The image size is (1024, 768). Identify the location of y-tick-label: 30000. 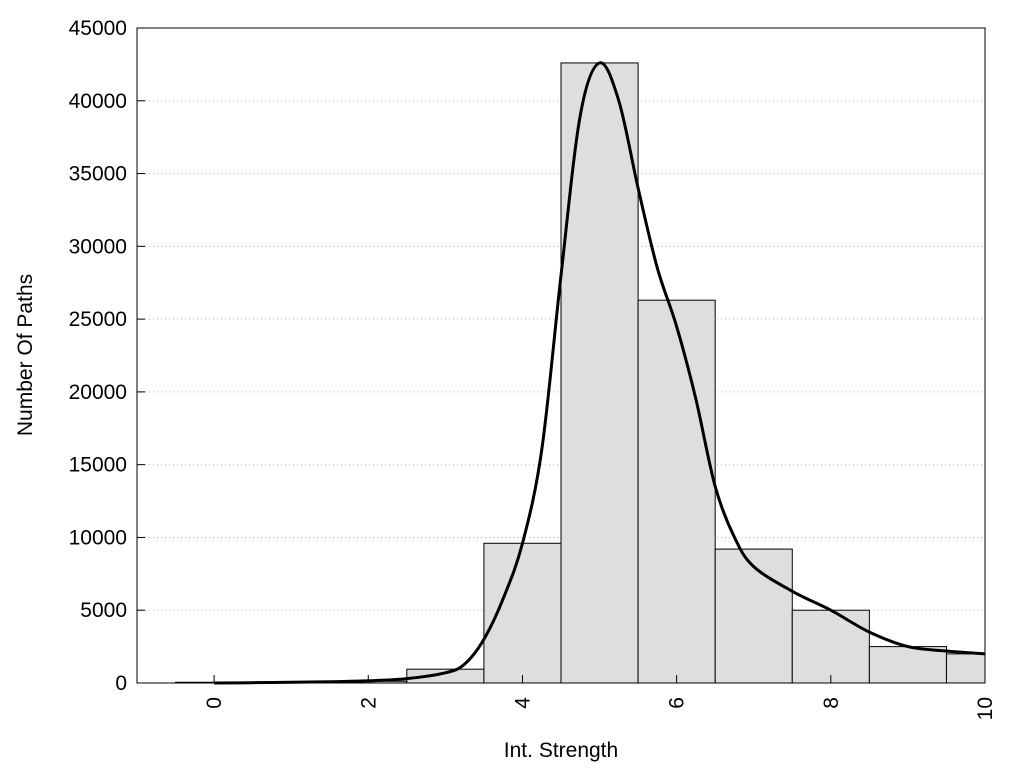
(98, 246).